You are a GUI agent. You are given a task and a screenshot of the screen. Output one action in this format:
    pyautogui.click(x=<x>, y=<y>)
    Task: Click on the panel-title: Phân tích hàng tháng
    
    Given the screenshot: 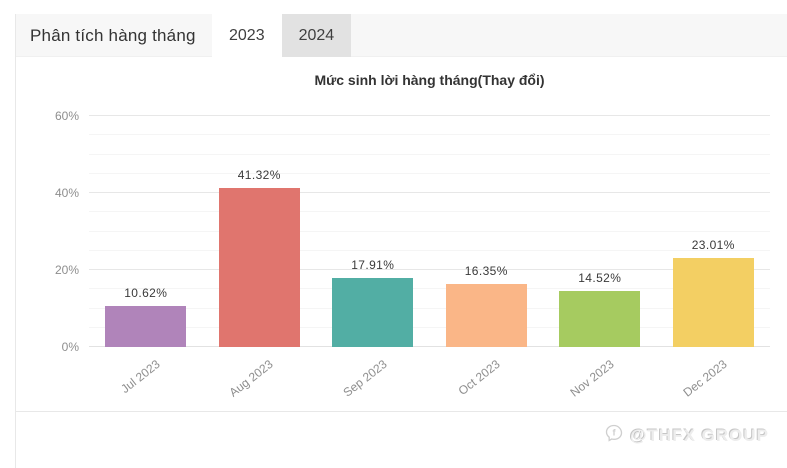 What is the action you would take?
    pyautogui.click(x=113, y=35)
    